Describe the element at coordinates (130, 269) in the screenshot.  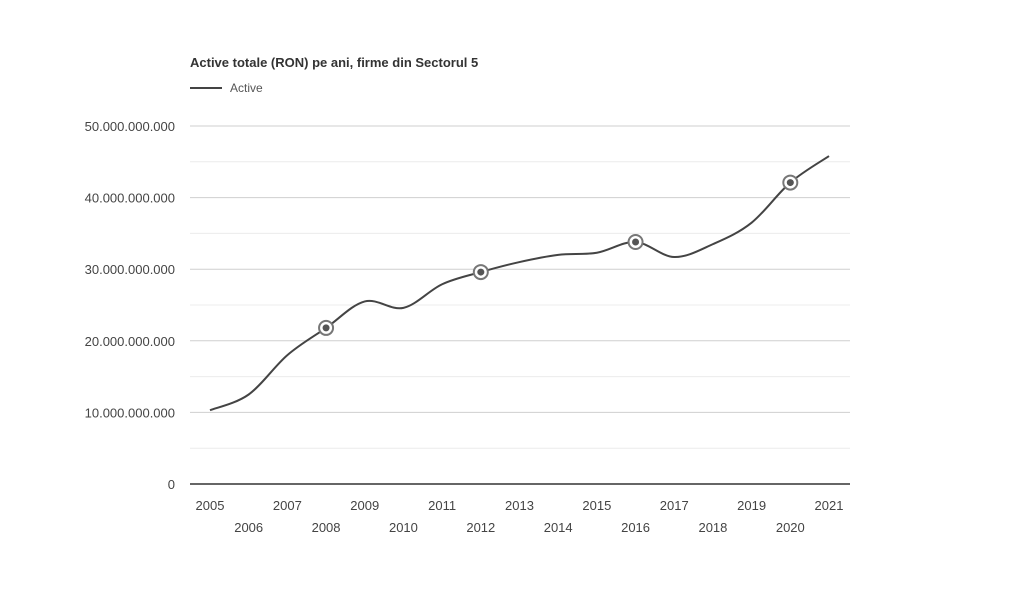
I see `y-tick-label: 30.000.000.000` at that location.